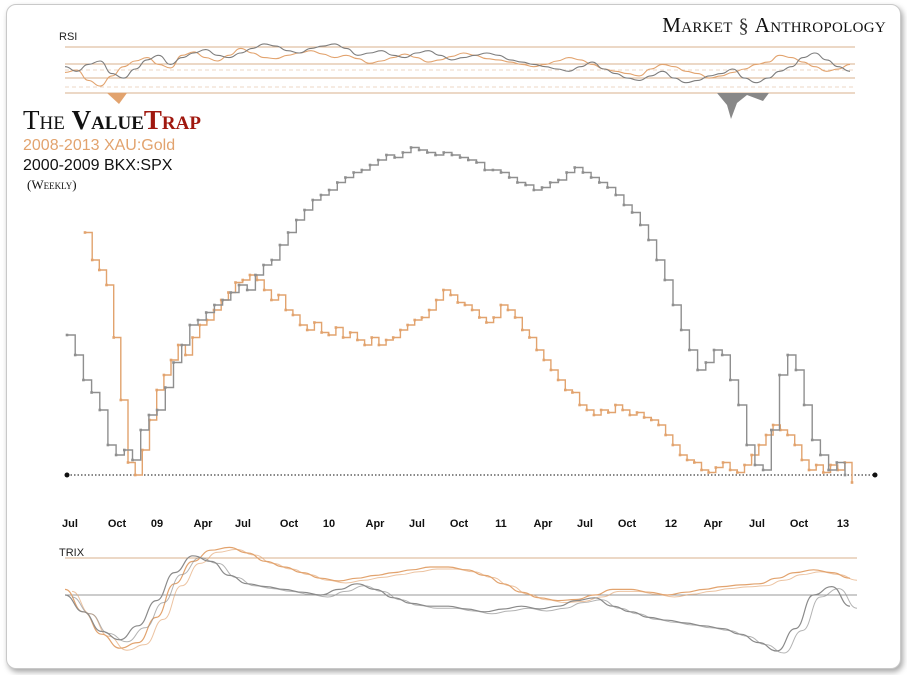 The height and width of the screenshot is (675, 907). I want to click on brand-logo: Market § Anthropology, so click(774, 25).